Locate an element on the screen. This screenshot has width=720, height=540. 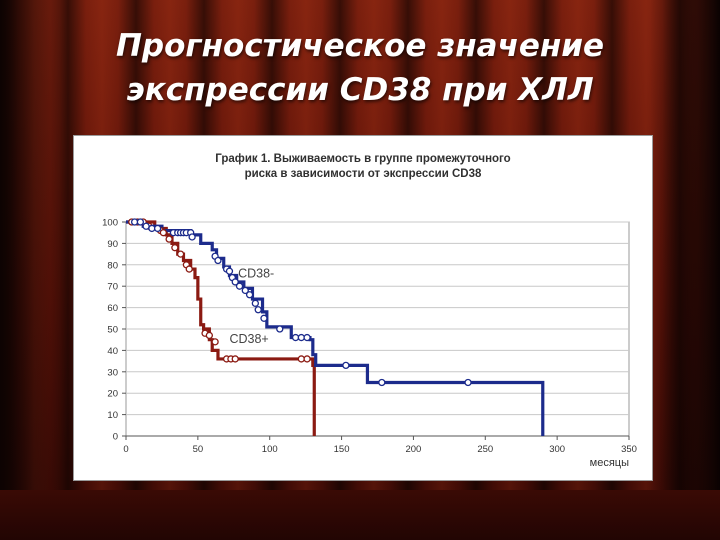
y-tick-label: 30 is located at coordinates (112, 372).